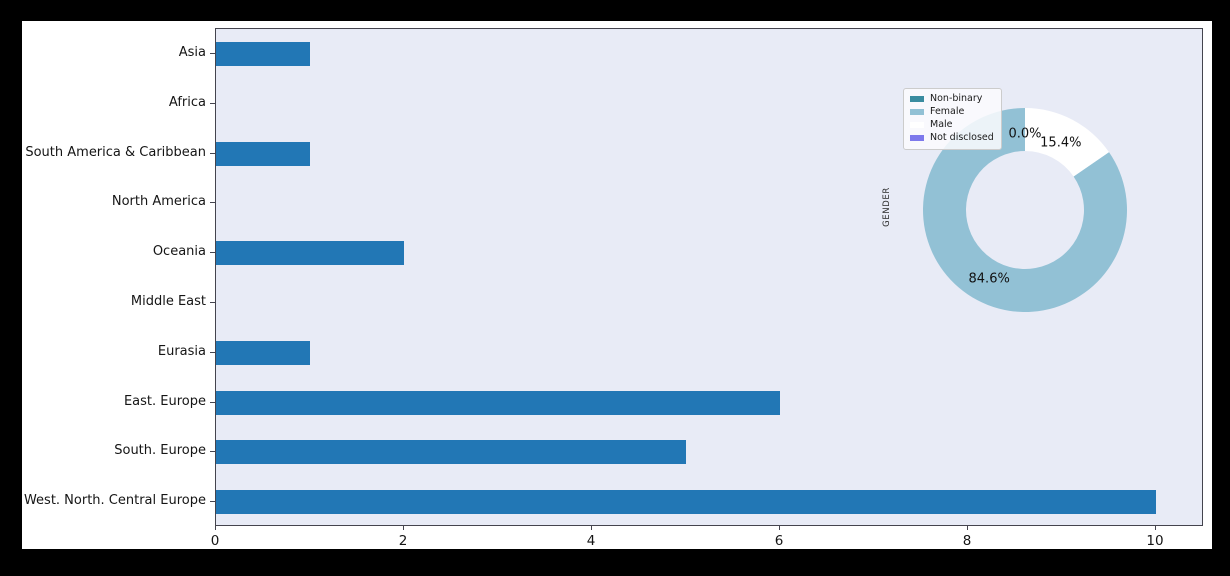 The width and height of the screenshot is (1230, 576). Describe the element at coordinates (263, 352) in the screenshot. I see `bar-eurasia` at that location.